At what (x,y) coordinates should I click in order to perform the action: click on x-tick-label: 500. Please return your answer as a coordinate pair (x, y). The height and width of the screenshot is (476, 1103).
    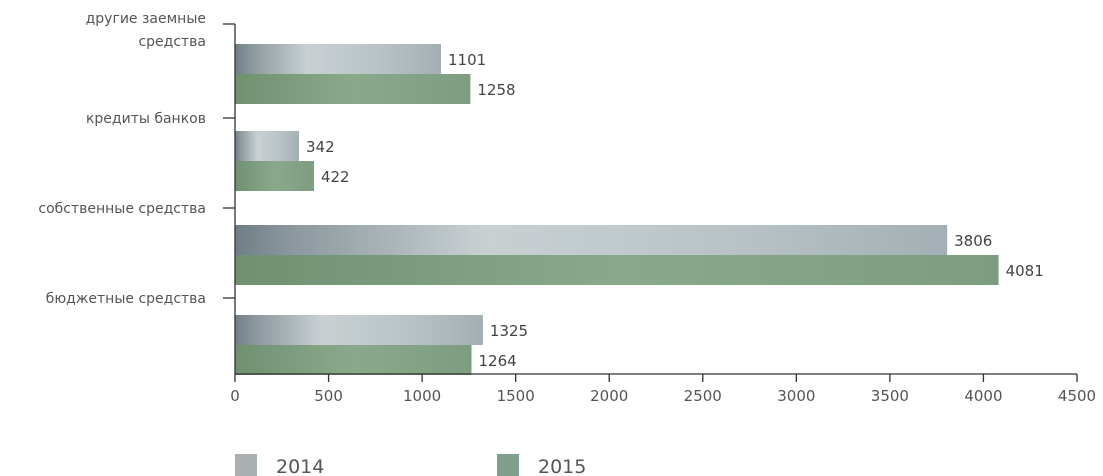
    Looking at the image, I should click on (328, 396).